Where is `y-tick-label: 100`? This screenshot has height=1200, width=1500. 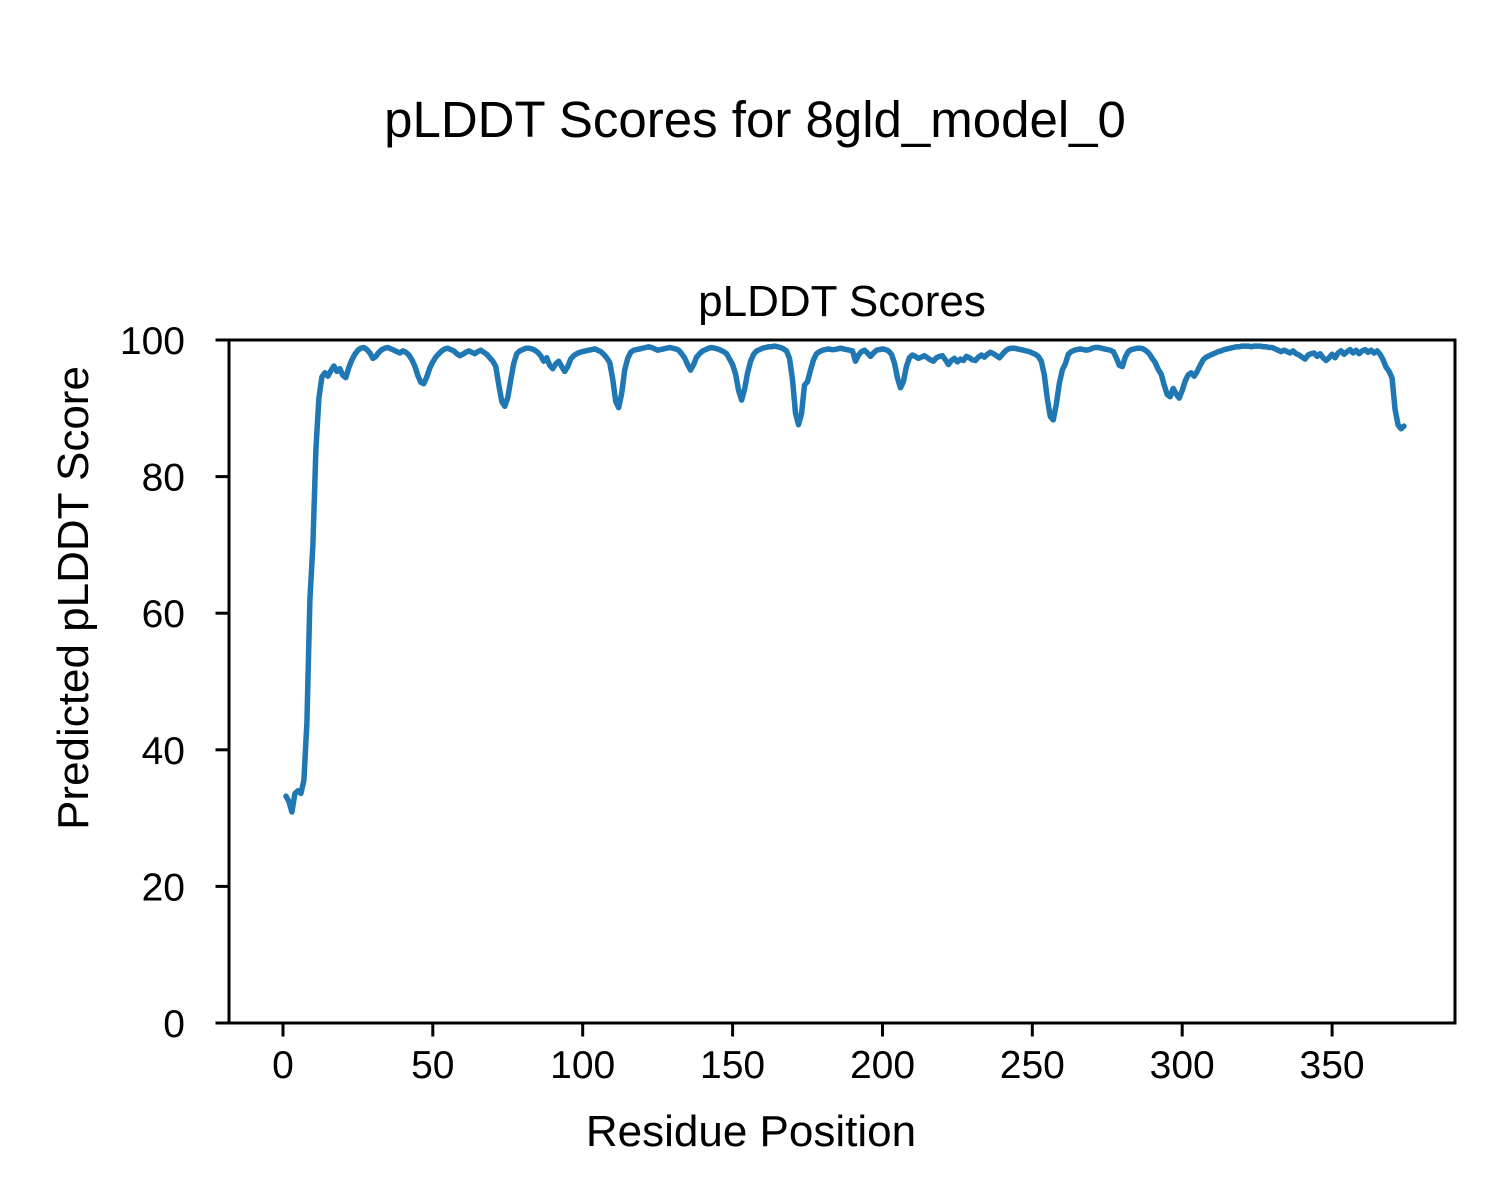
y-tick-label: 100 is located at coordinates (152, 341).